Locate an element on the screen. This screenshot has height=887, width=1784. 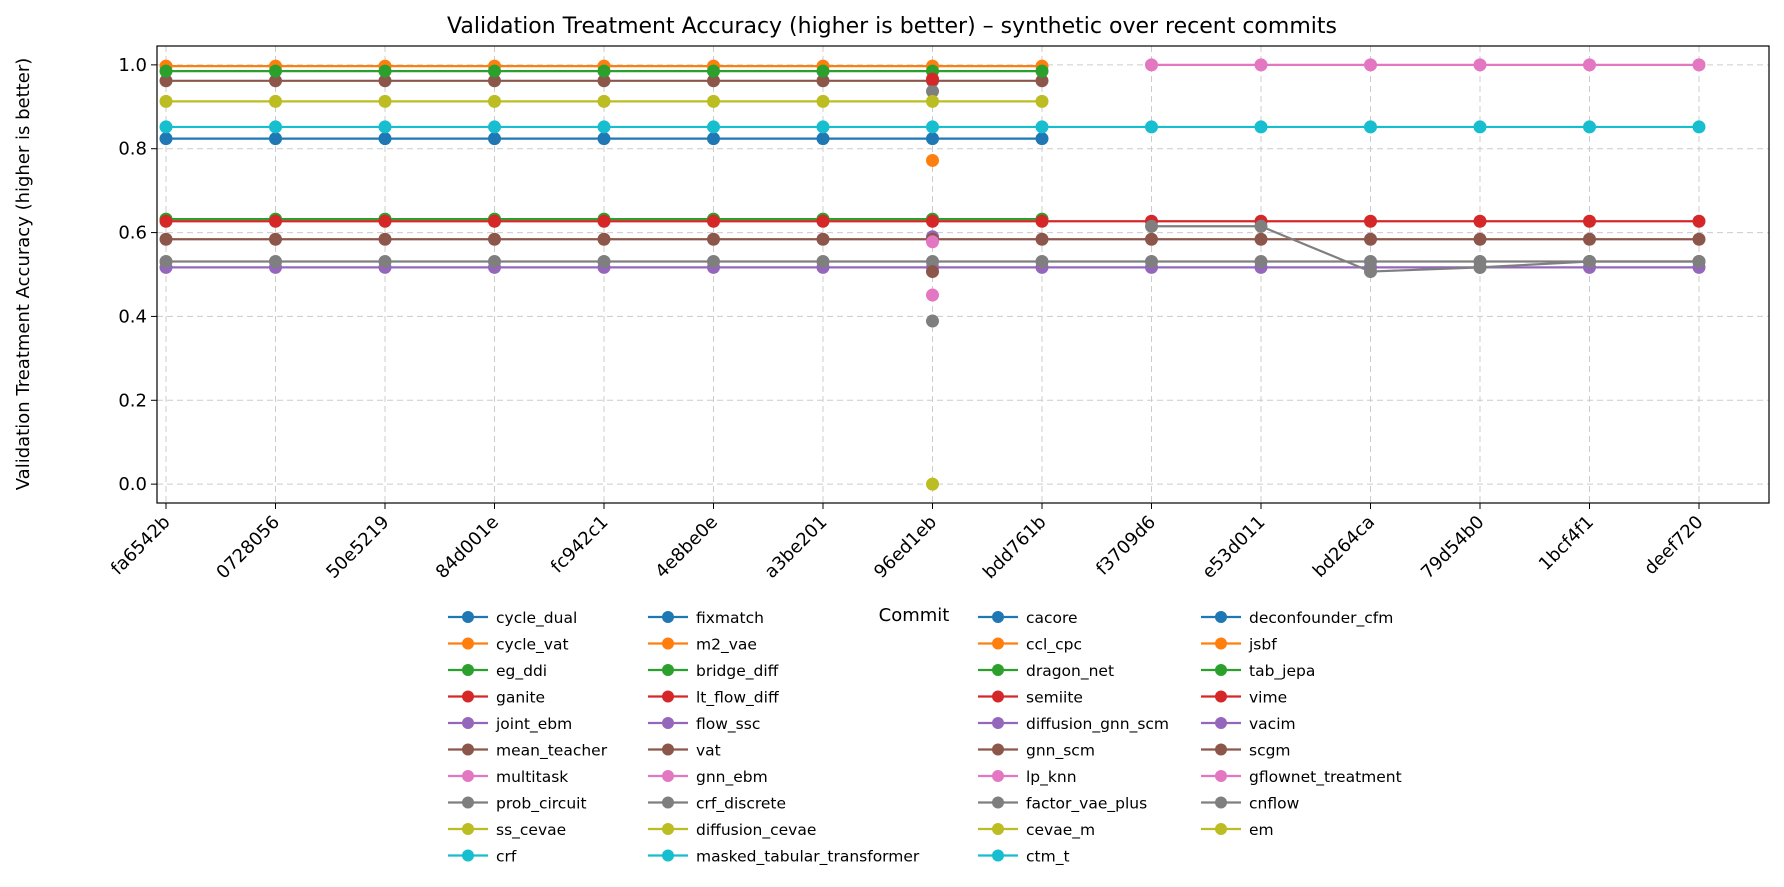
legend-item-cycle_dual: cycle_dual is located at coordinates (512, 618).